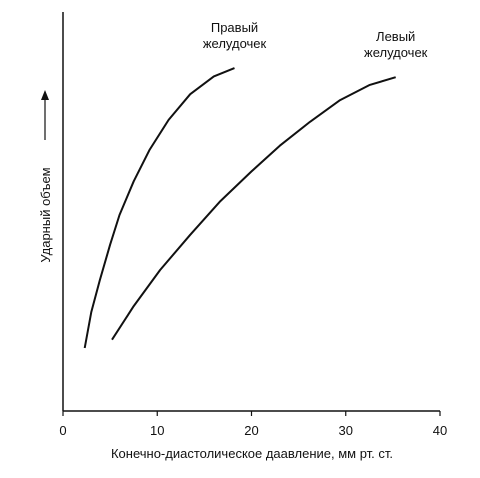 The width and height of the screenshot is (480, 478). What do you see at coordinates (157, 430) in the screenshot?
I see `x-tick-label: 10` at bounding box center [157, 430].